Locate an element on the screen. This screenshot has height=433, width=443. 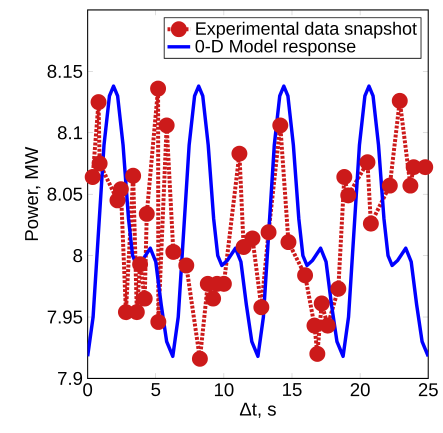
y-tick-label: 8 is located at coordinates (77, 255).